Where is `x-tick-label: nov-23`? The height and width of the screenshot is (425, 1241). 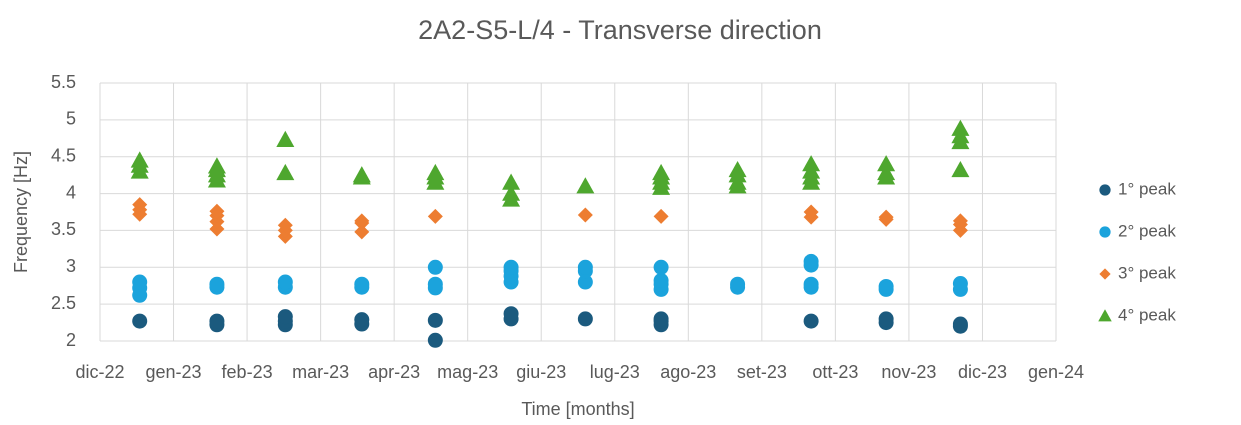
x-tick-label: nov-23 is located at coordinates (908, 372).